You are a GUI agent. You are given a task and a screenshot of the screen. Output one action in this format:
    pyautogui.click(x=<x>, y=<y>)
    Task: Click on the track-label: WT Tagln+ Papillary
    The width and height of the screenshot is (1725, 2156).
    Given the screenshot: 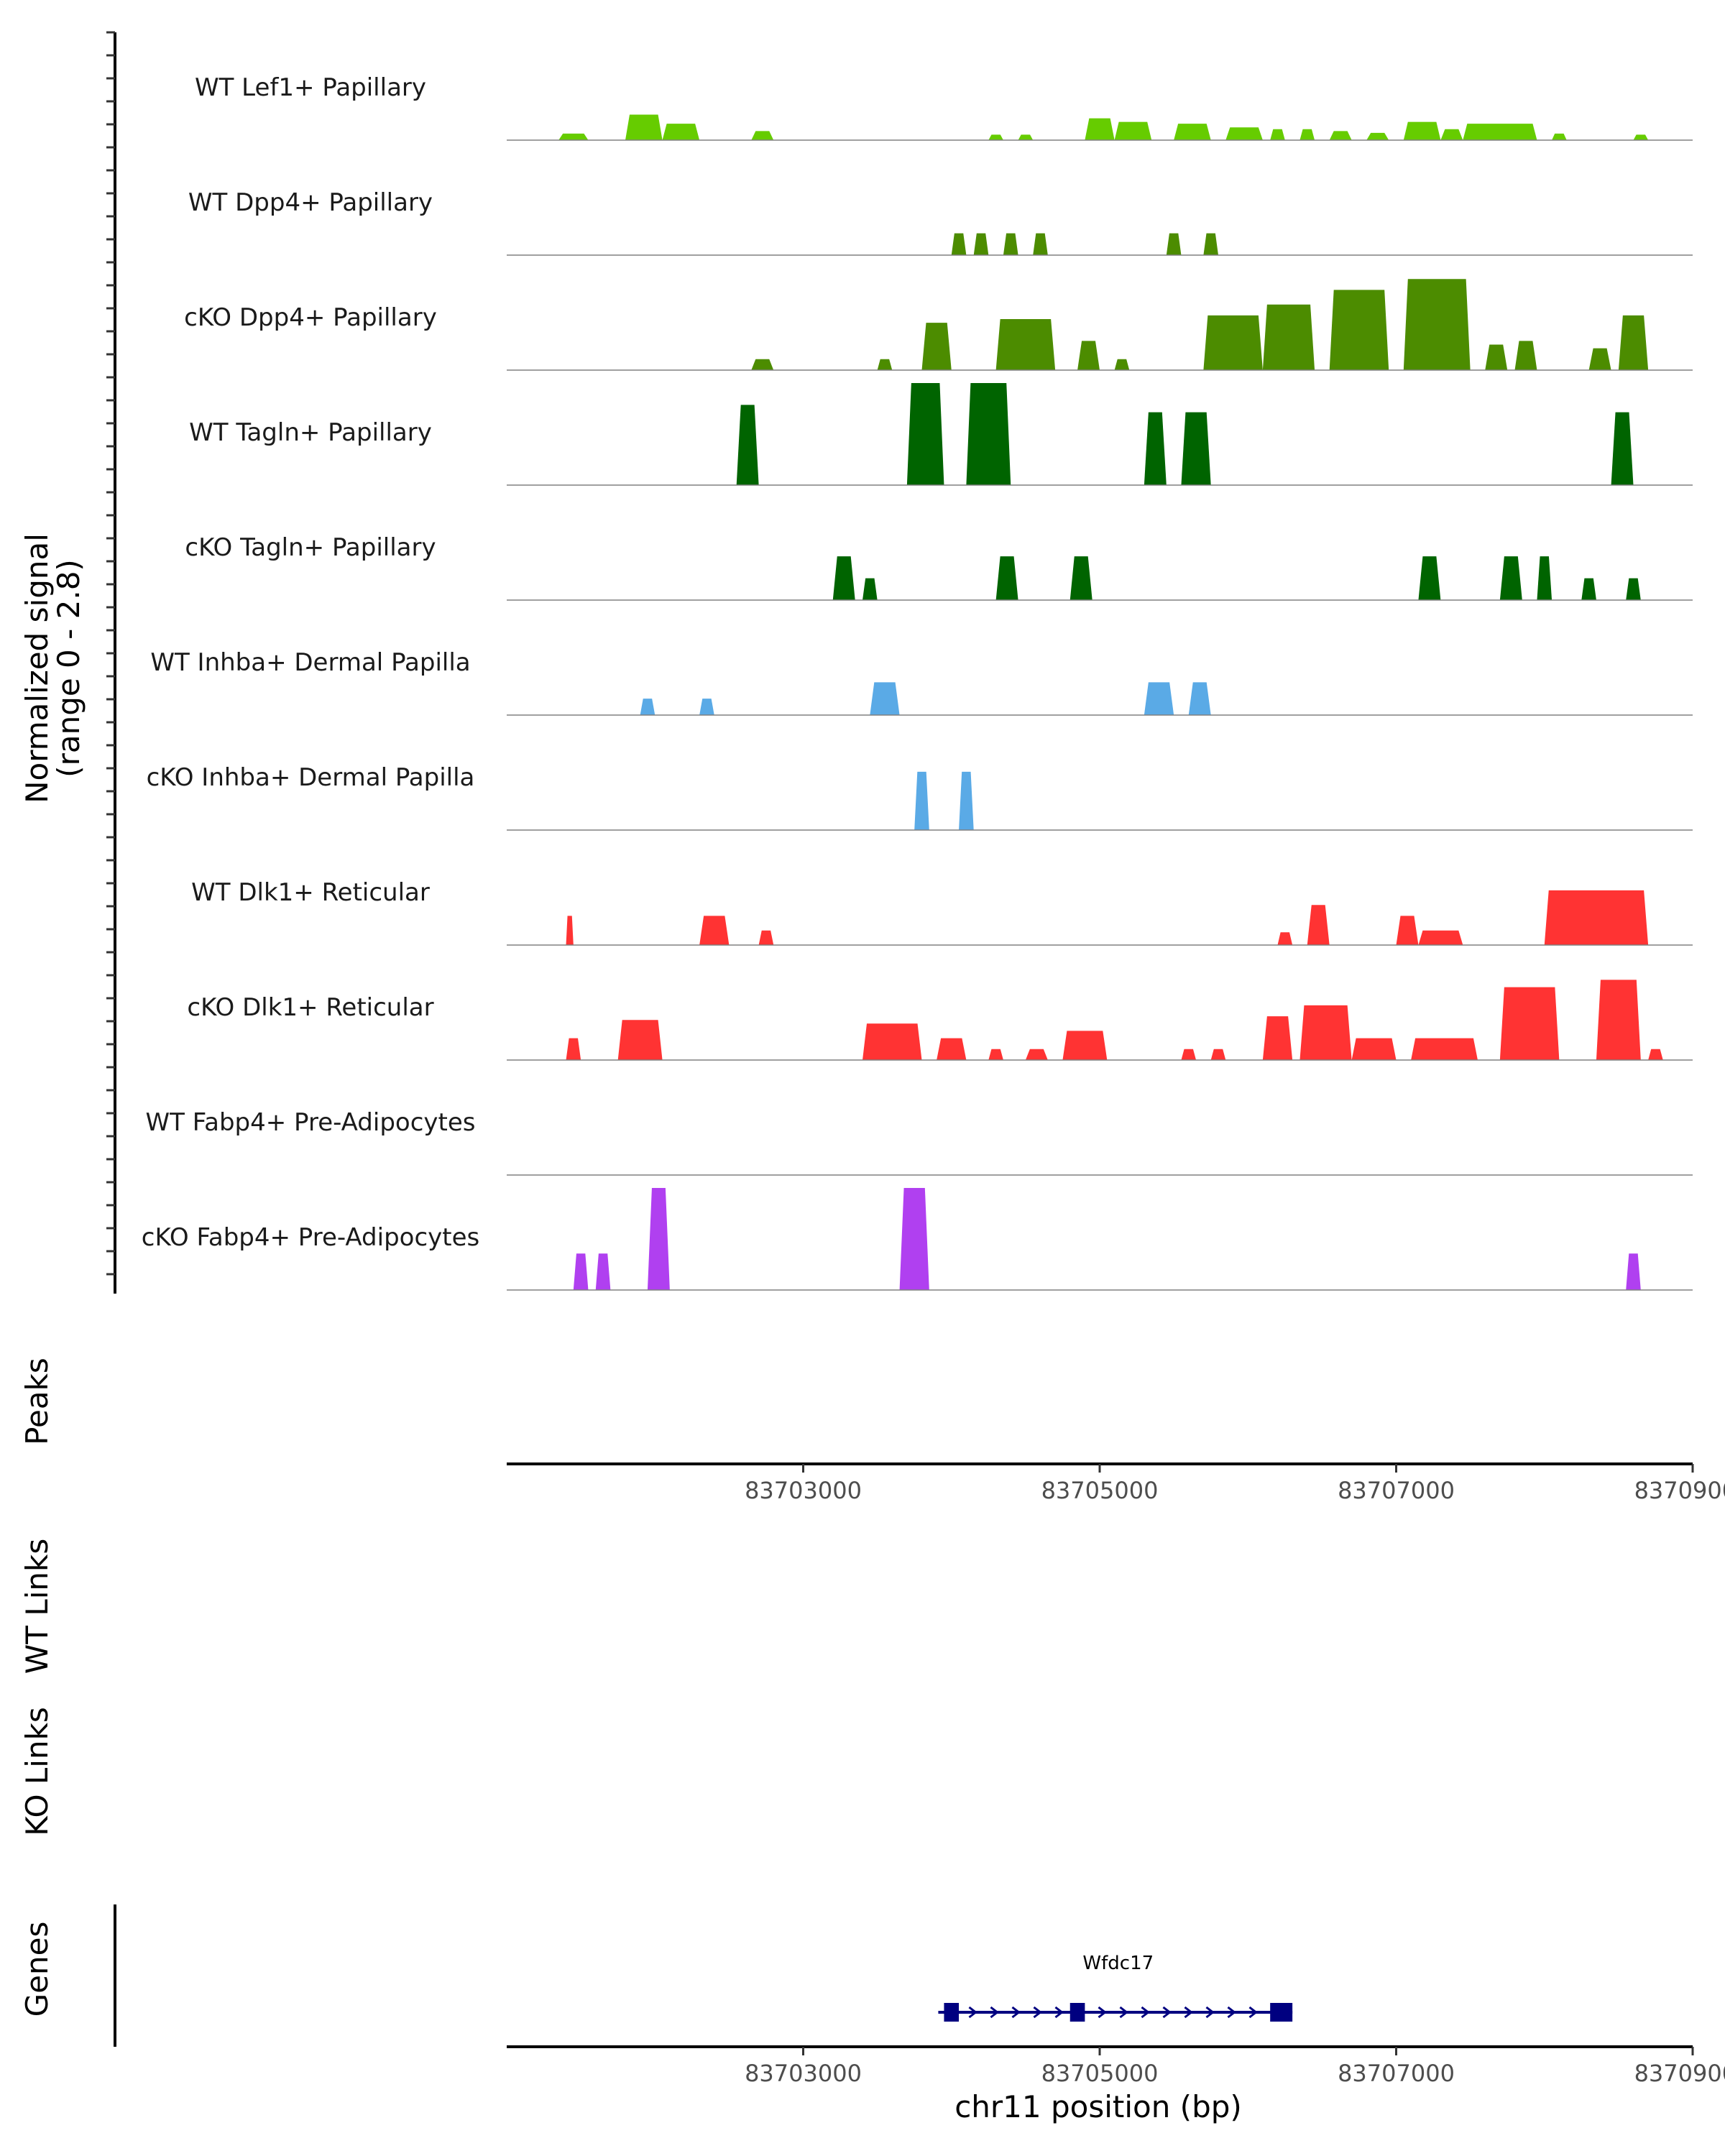 What is the action you would take?
    pyautogui.click(x=310, y=432)
    